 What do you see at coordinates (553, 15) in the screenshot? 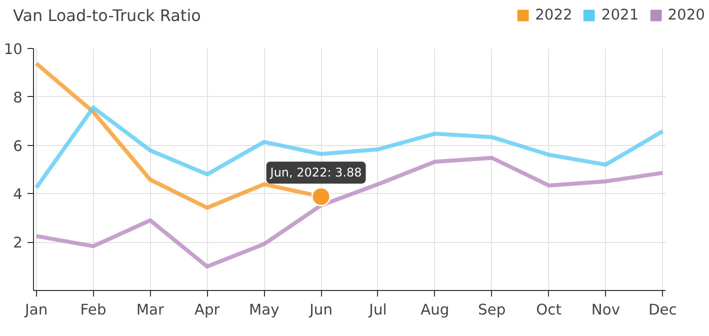
I see `legend-label: 2022` at bounding box center [553, 15].